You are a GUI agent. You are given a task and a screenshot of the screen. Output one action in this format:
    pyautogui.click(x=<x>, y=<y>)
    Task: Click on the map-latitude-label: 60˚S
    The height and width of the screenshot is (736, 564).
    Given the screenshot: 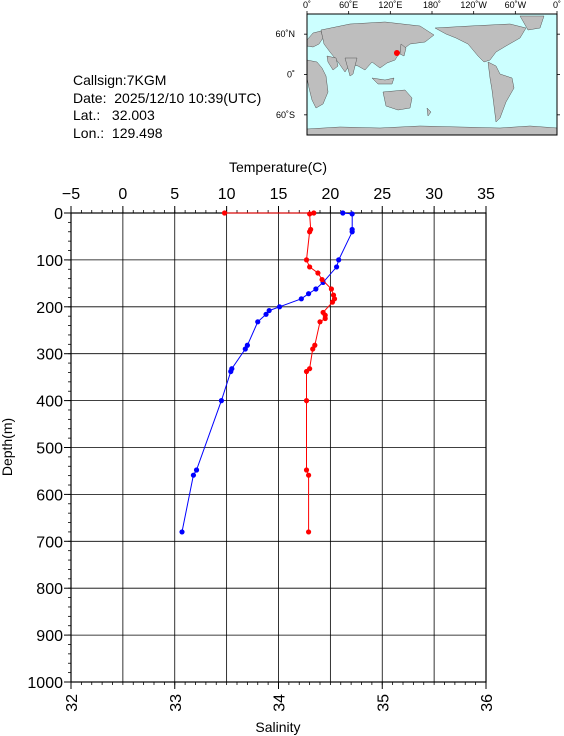 What is the action you would take?
    pyautogui.click(x=285, y=115)
    